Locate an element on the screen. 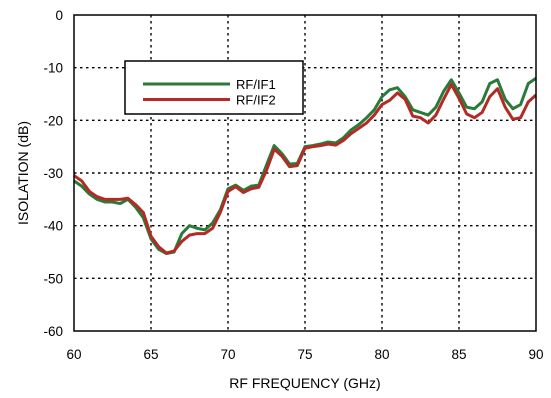 Image resolution: width=551 pixels, height=398 pixels. legend-box is located at coordinates (214, 87).